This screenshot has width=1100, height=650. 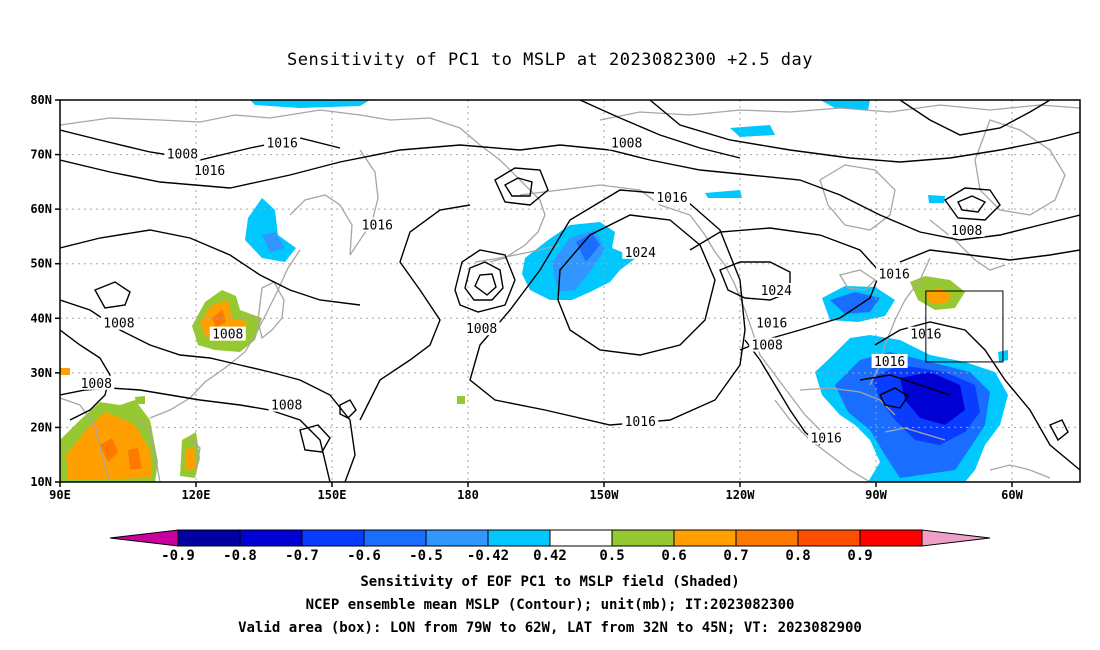 I want to click on contour-aleutian-low-inner, so click(x=485, y=284).